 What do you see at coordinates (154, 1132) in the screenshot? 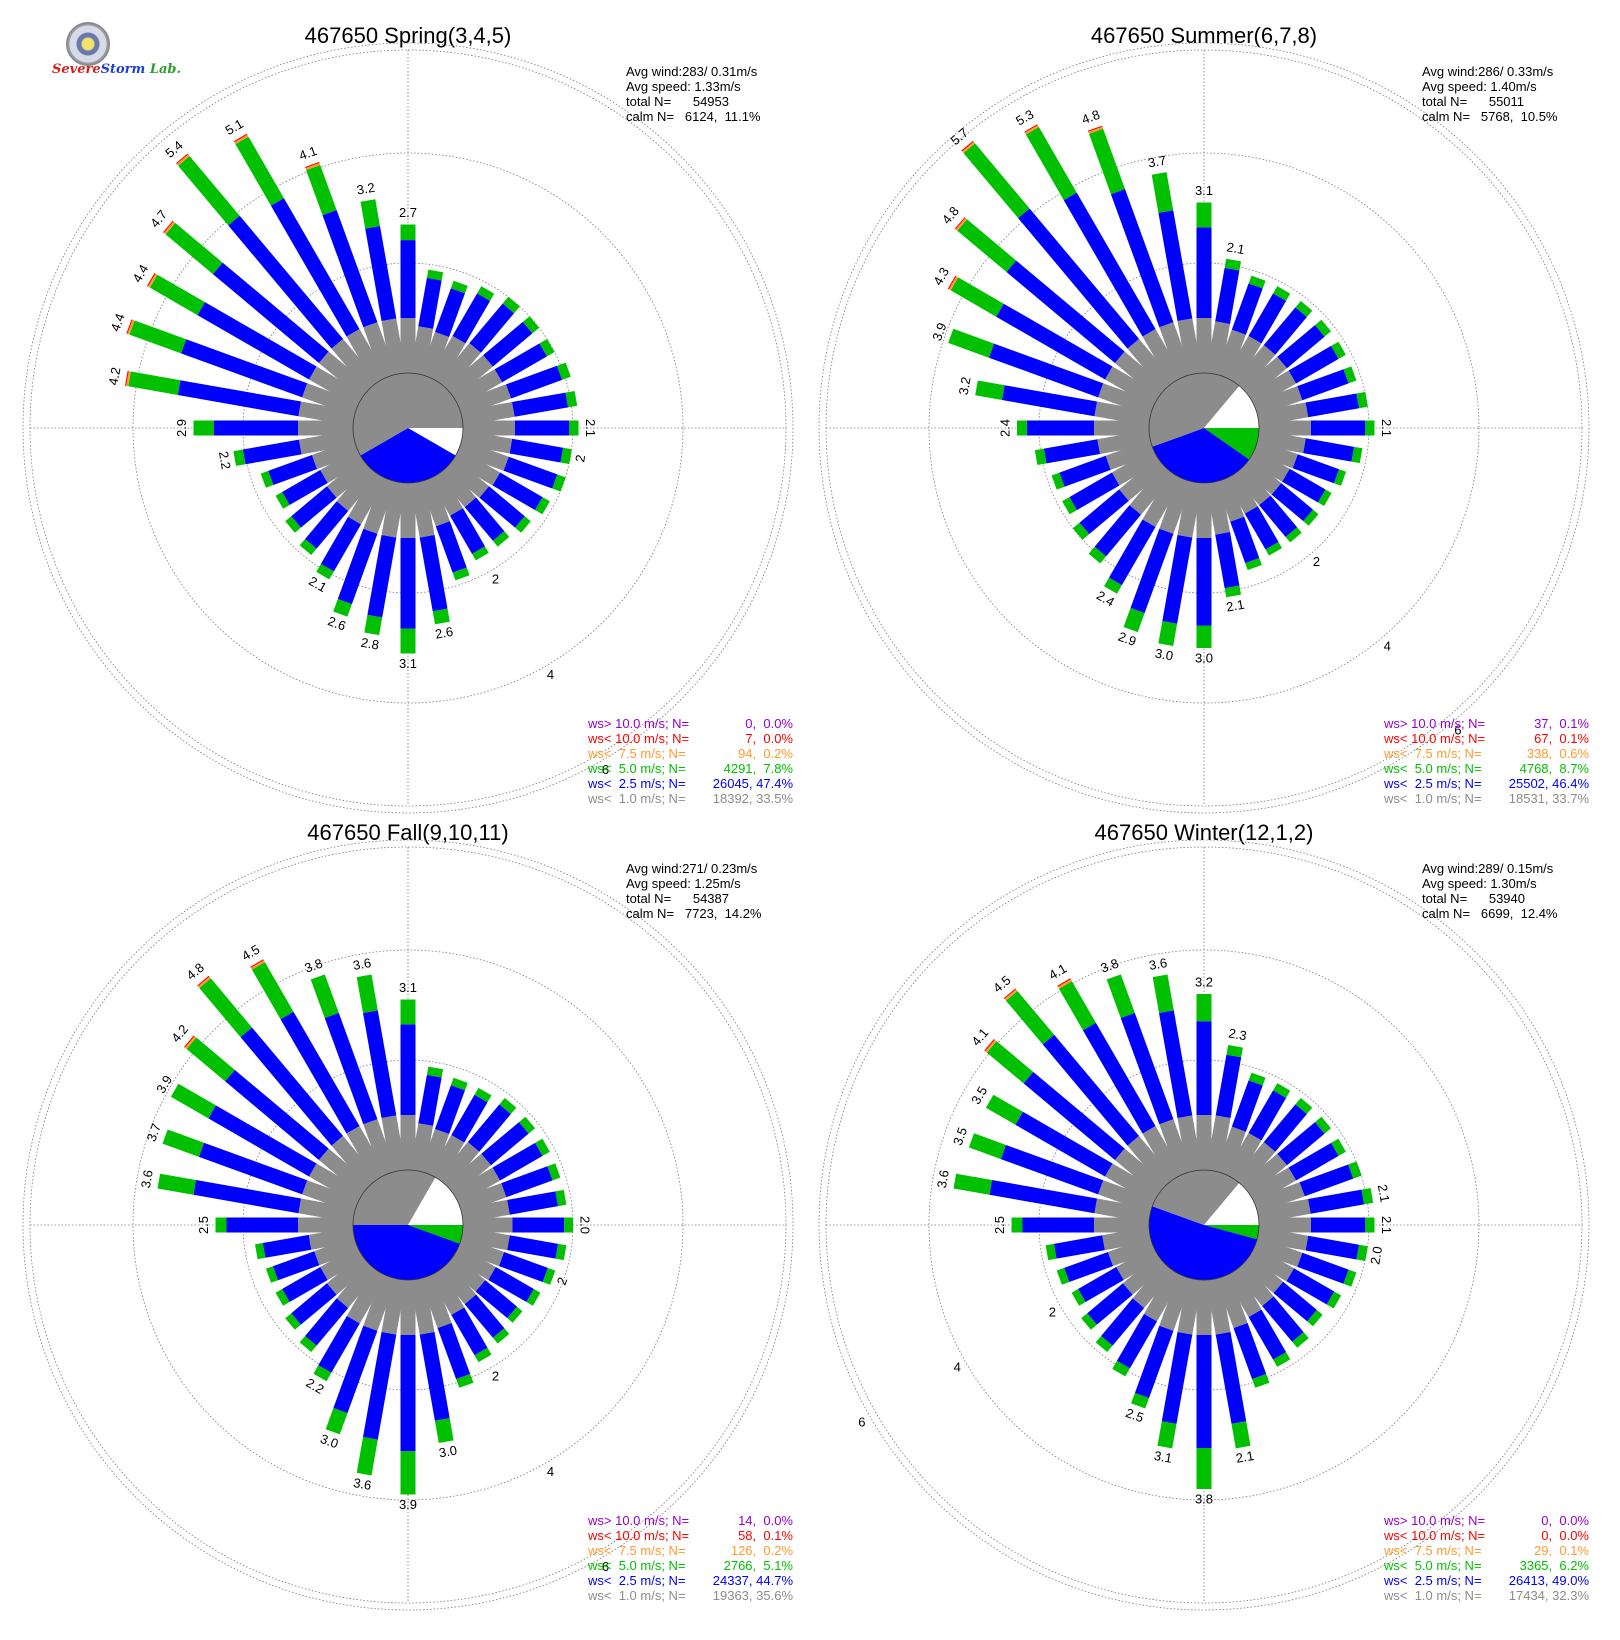
I see `bar-total-label: 3.7` at bounding box center [154, 1132].